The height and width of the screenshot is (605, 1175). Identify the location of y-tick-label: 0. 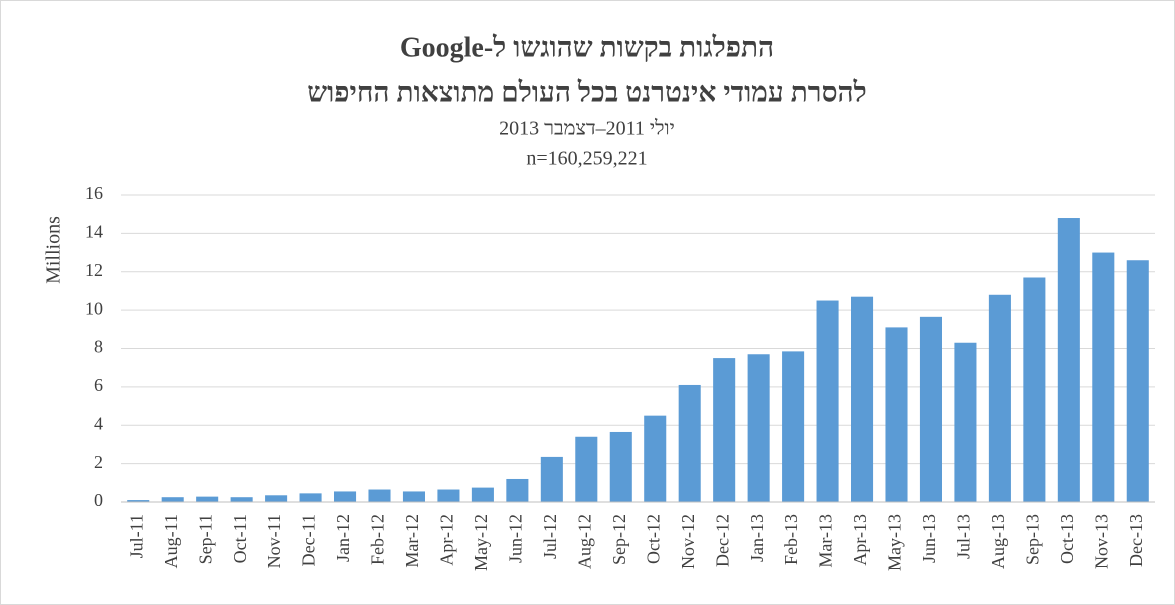
(98, 500).